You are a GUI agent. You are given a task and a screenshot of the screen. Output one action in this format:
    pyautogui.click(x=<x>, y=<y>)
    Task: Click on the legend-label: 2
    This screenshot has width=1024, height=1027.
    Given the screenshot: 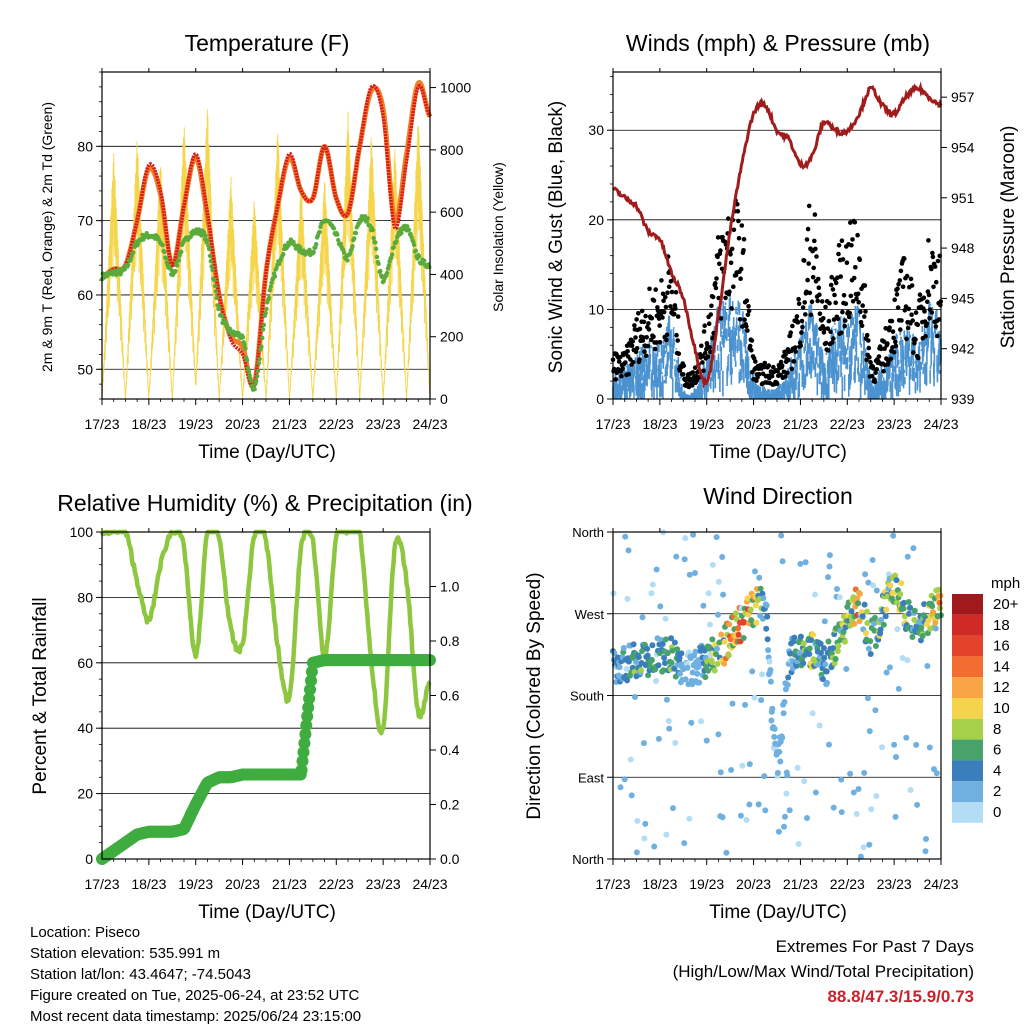 What is the action you would take?
    pyautogui.click(x=997, y=791)
    